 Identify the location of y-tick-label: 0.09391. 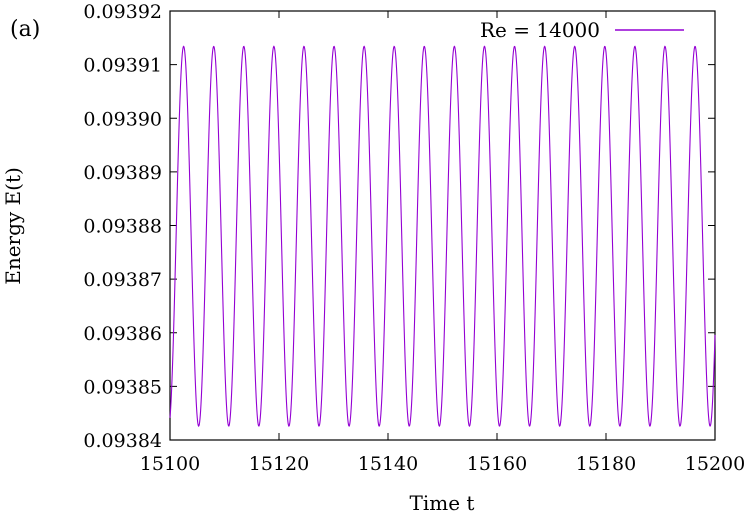
(122, 66).